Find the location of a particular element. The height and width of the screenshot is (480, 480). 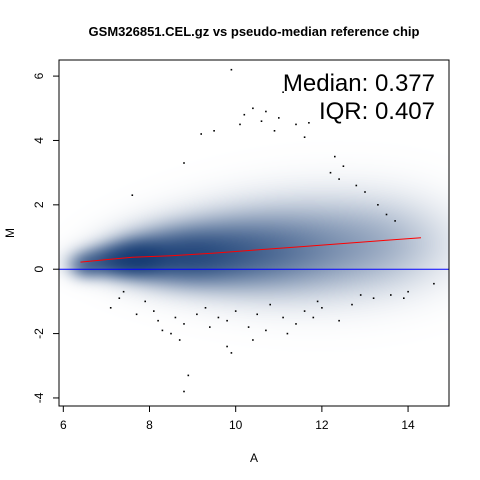

y-axis: -4 -2 0 2 4 6 is located at coordinates (46, 237).